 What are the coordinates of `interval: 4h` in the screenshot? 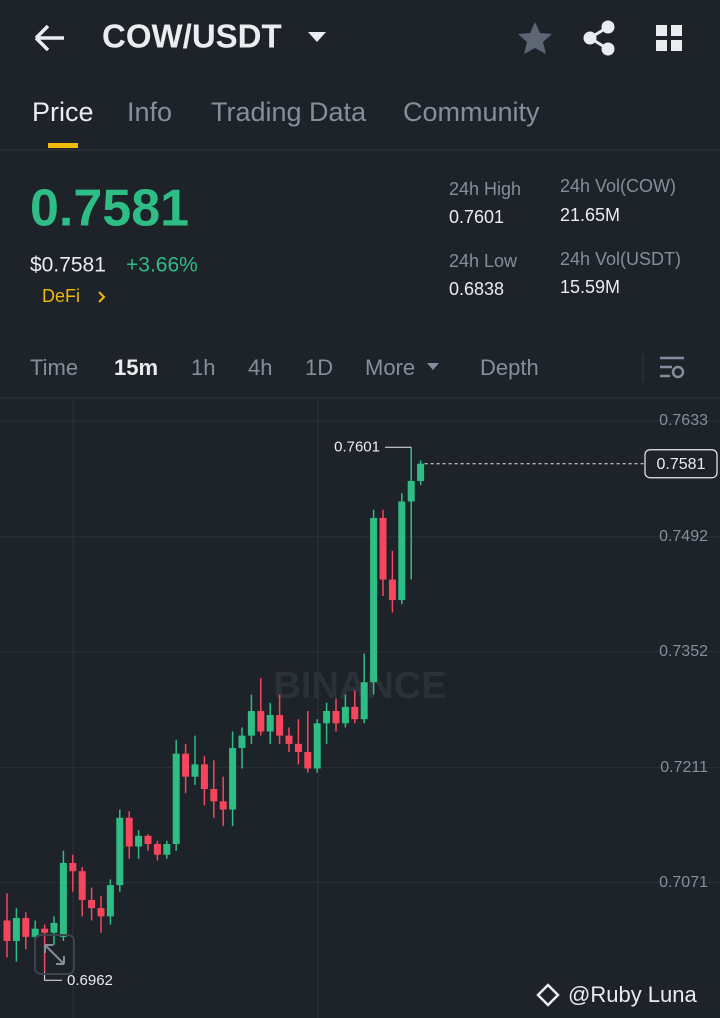 It's located at (260, 367).